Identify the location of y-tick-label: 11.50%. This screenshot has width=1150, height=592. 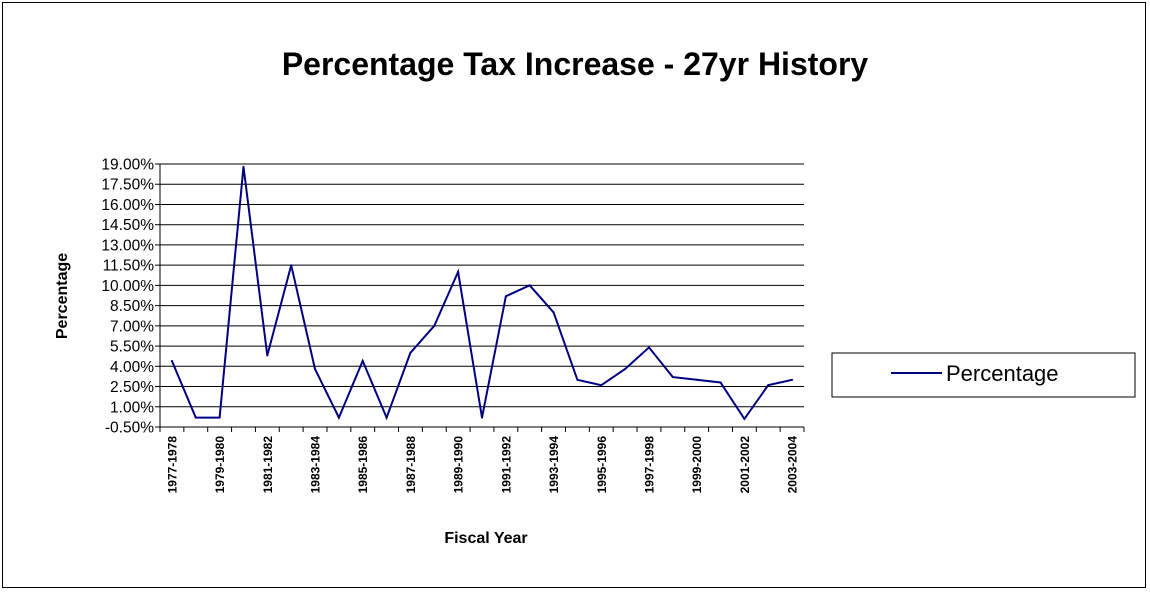
(129, 266).